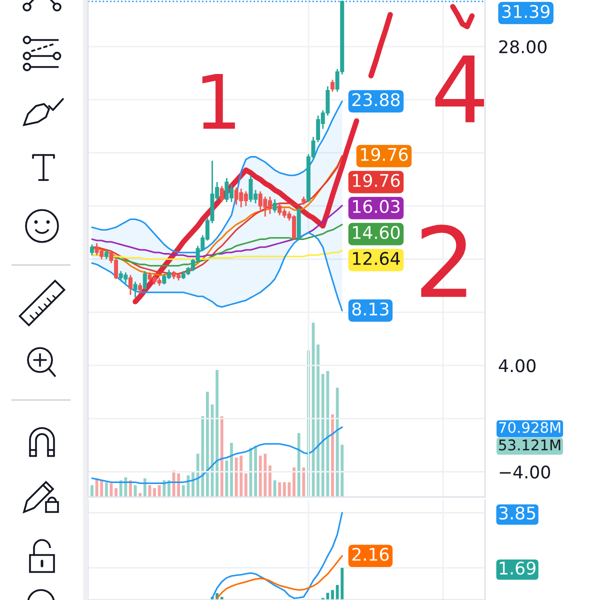 The width and height of the screenshot is (600, 600). I want to click on y-tick-label: 1.69, so click(518, 568).